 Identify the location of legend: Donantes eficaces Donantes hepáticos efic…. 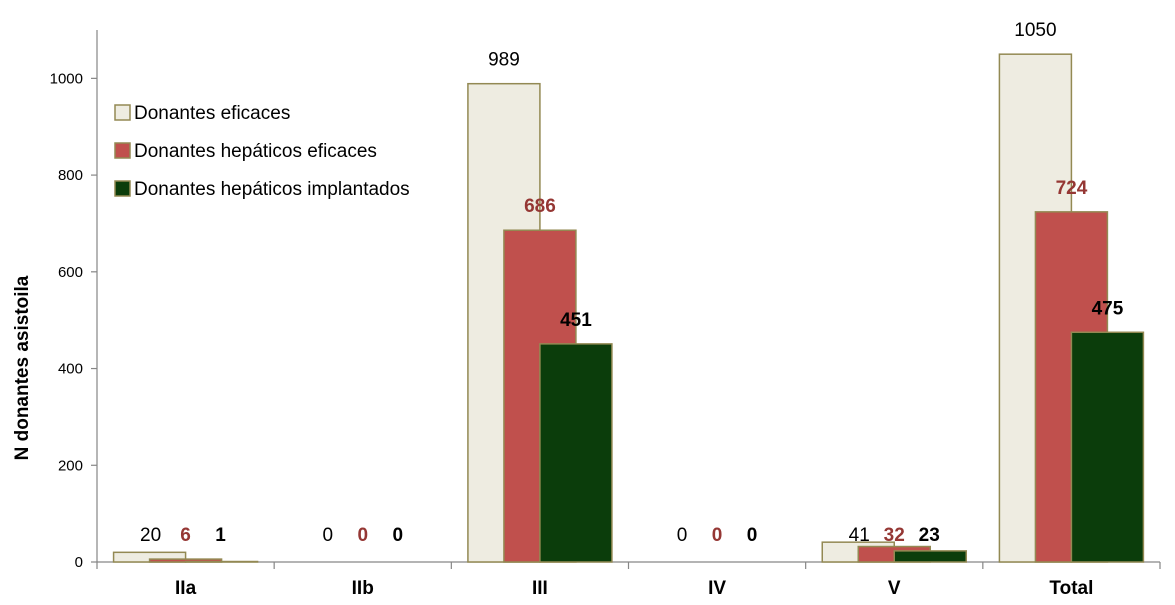
(262, 151).